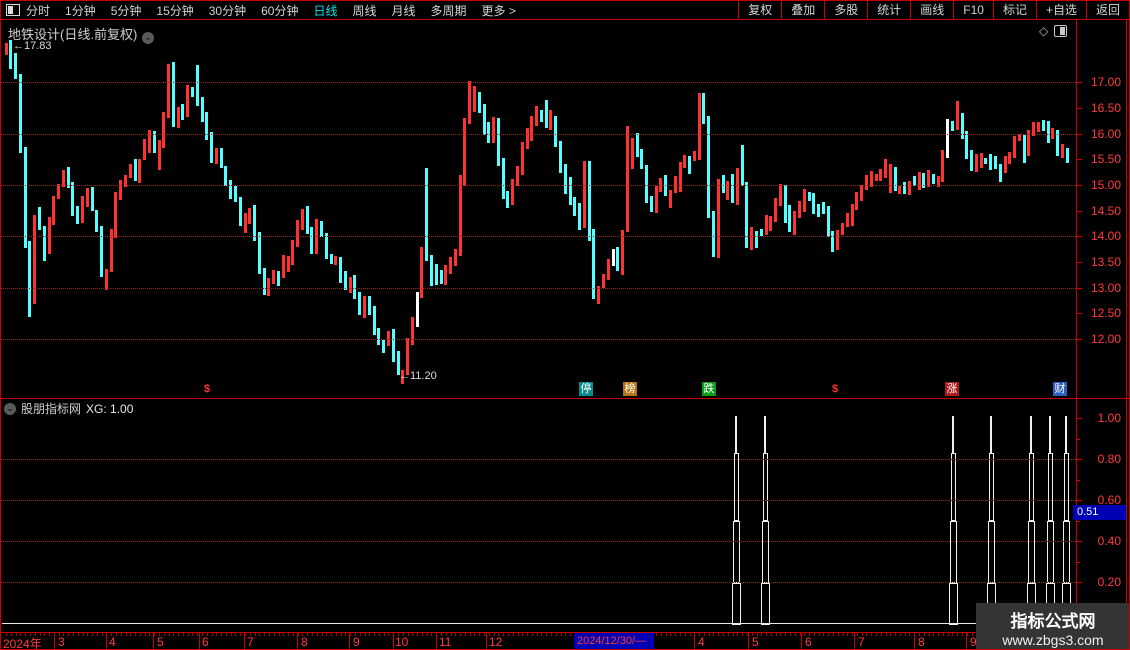  I want to click on low-price-annotation: ←11.20, so click(418, 376).